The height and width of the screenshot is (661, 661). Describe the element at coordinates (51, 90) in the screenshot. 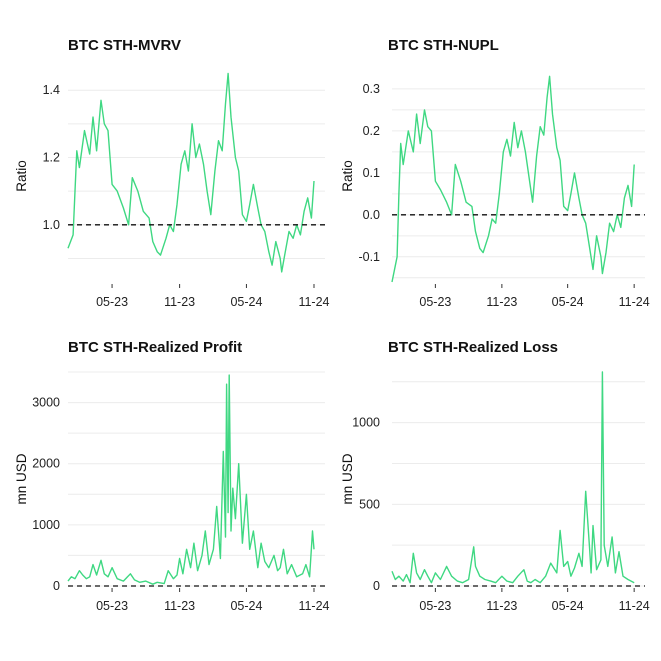

I see `y-tick-label: 1.4` at that location.